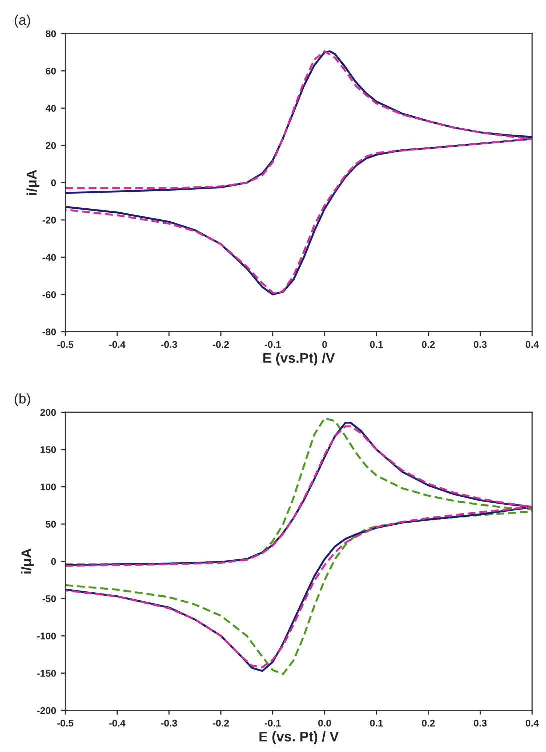 The width and height of the screenshot is (546, 752). I want to click on y-tick-label: 40, so click(51, 108).